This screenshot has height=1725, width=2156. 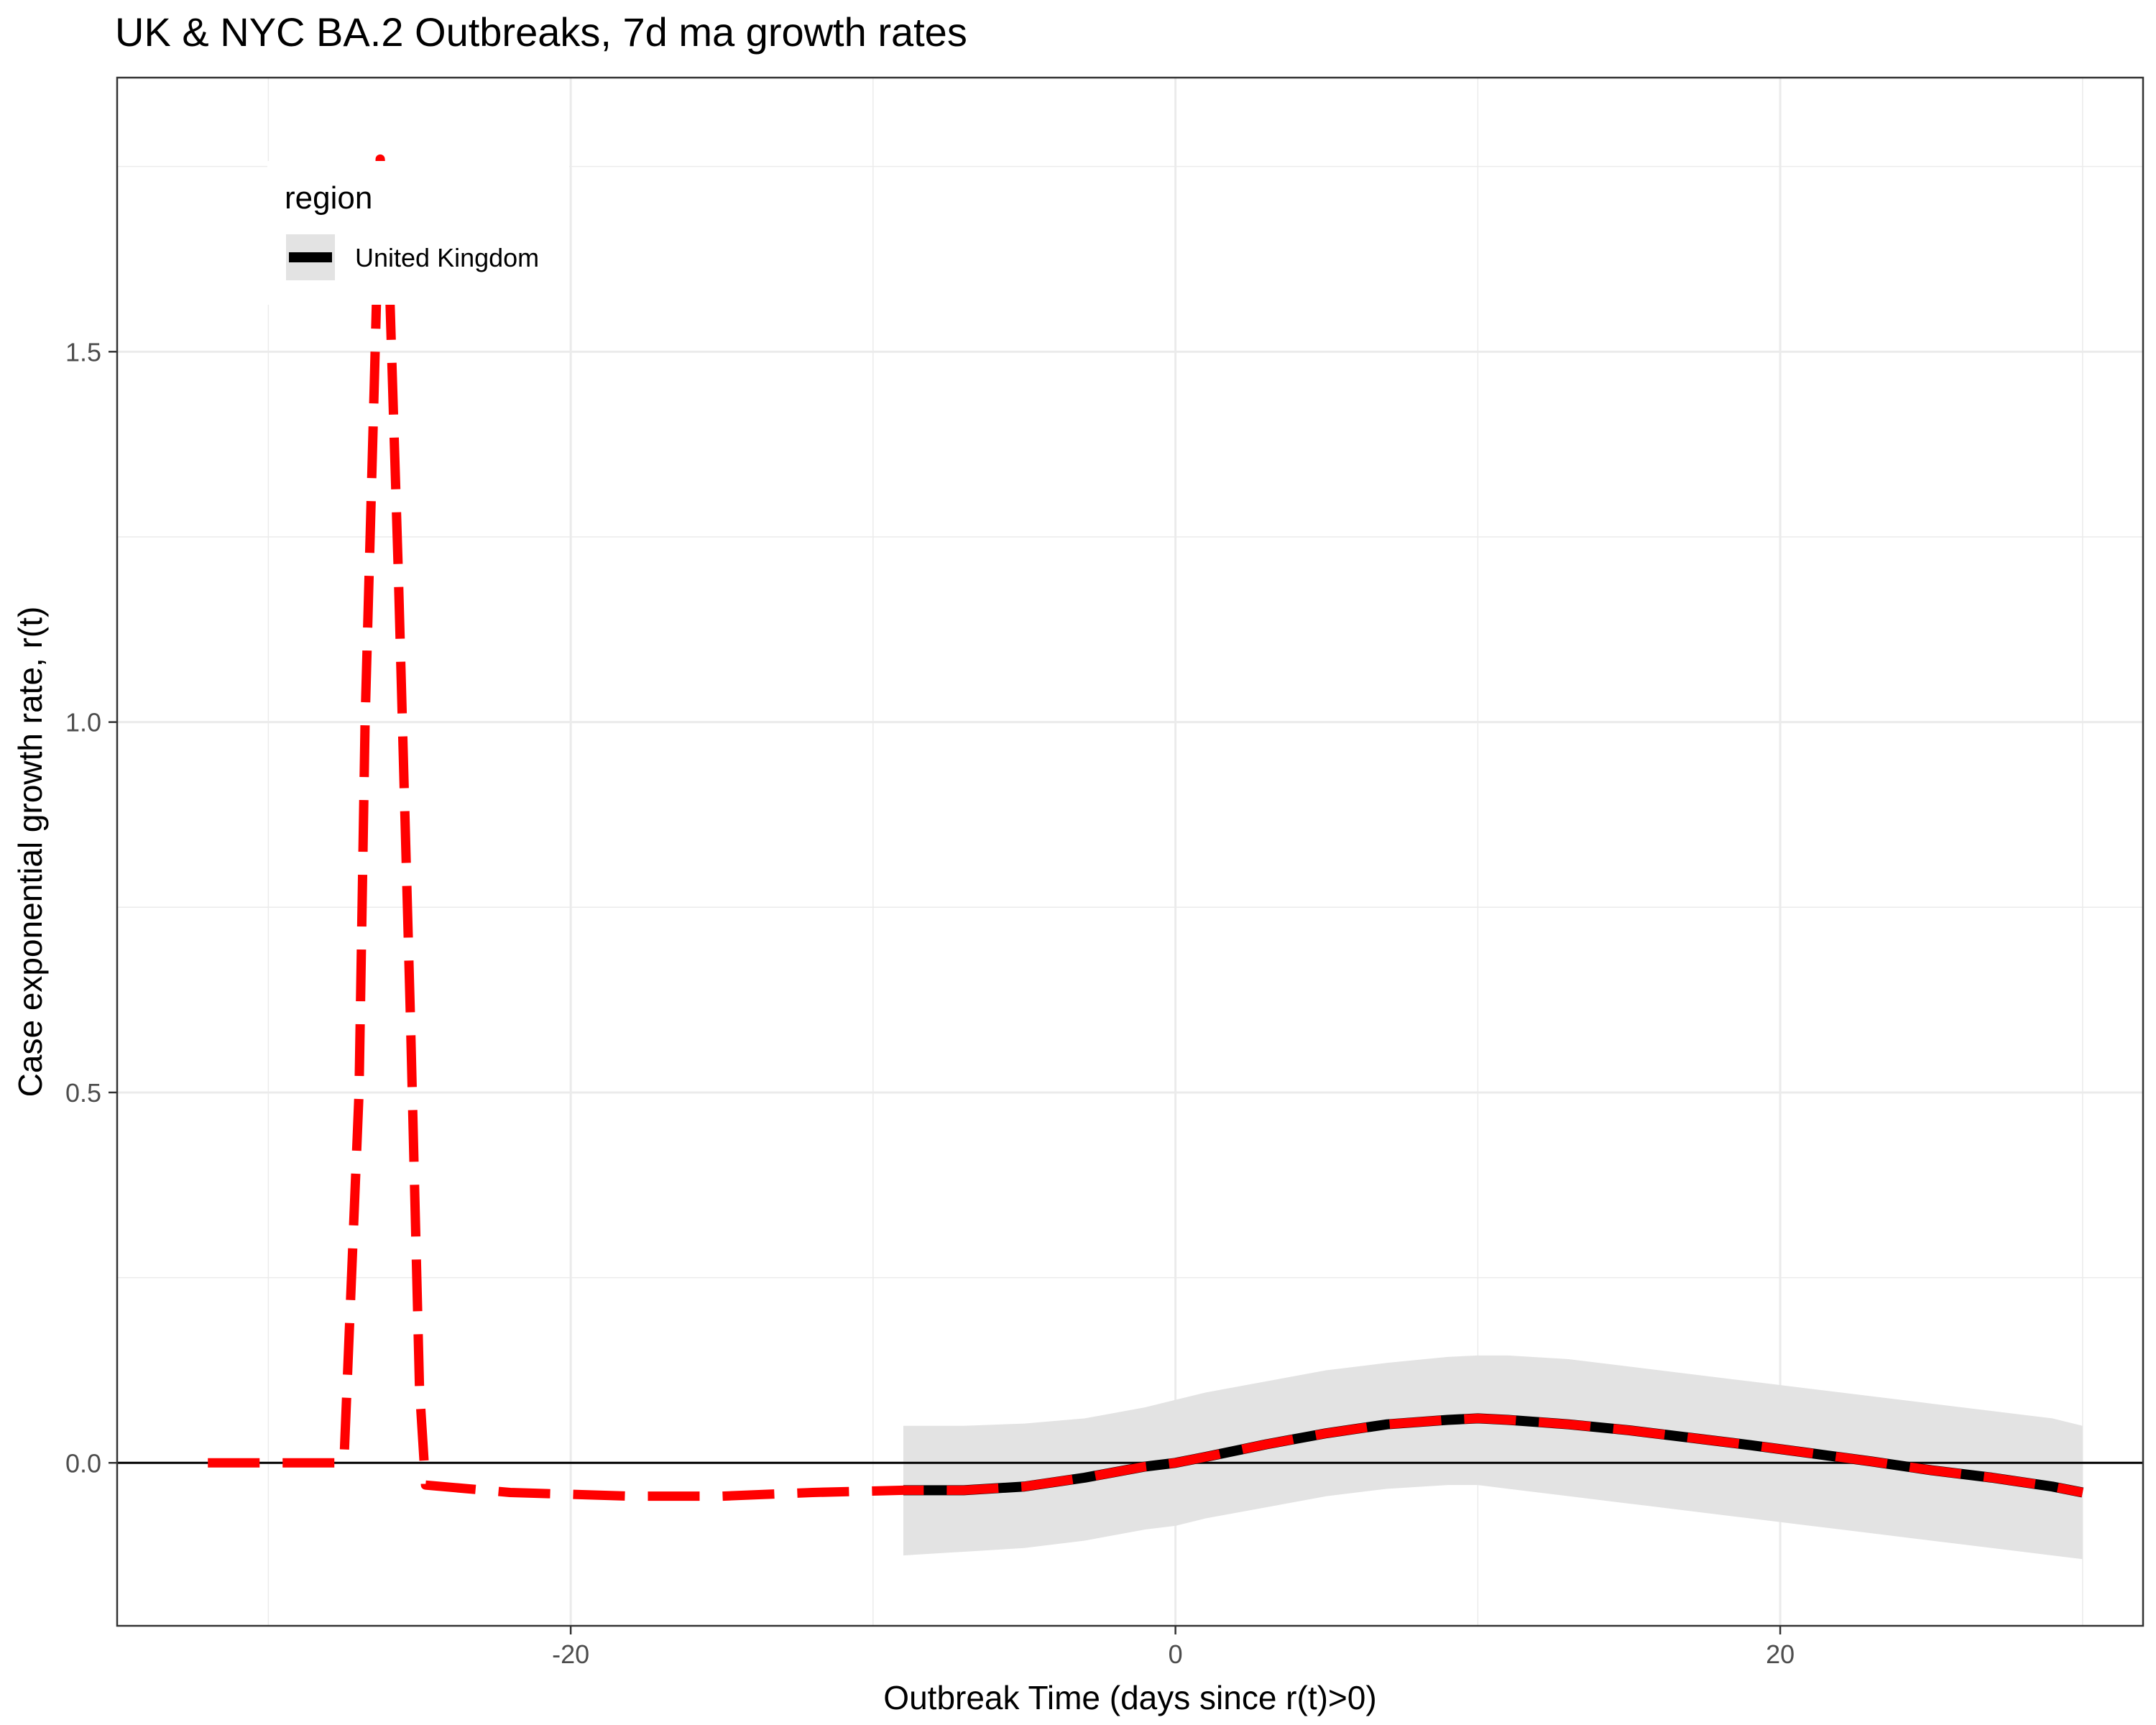 I want to click on legend-background, so click(x=418, y=233).